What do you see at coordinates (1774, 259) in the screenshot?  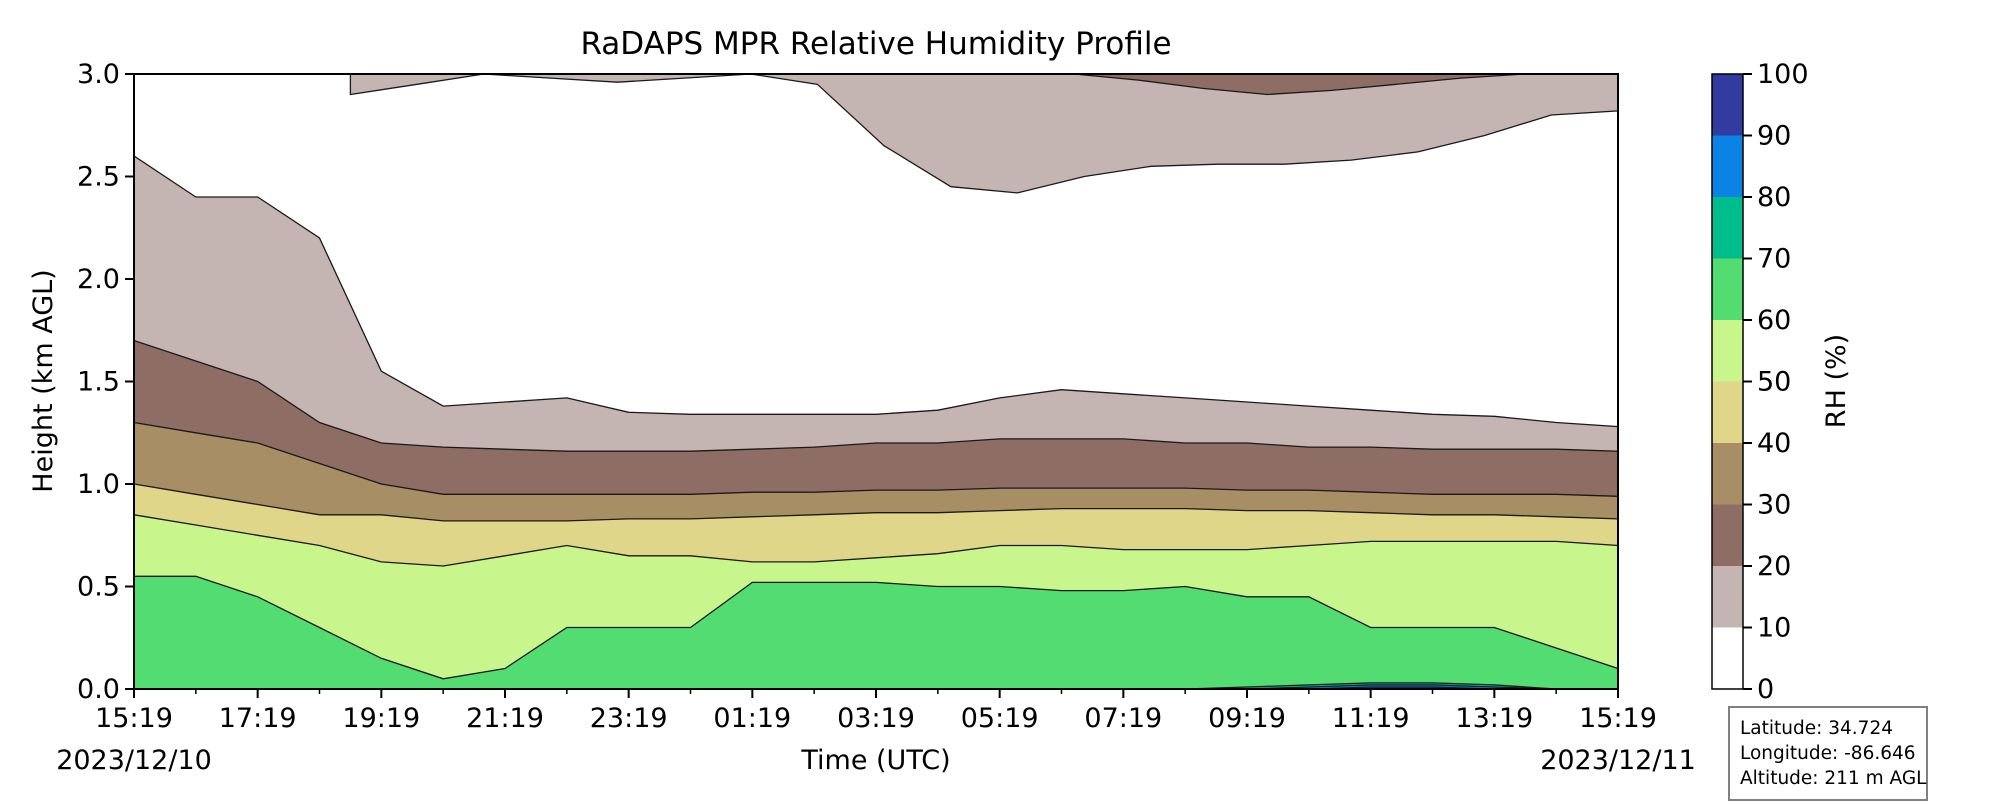 I see `colorbar-tick-label: 70` at bounding box center [1774, 259].